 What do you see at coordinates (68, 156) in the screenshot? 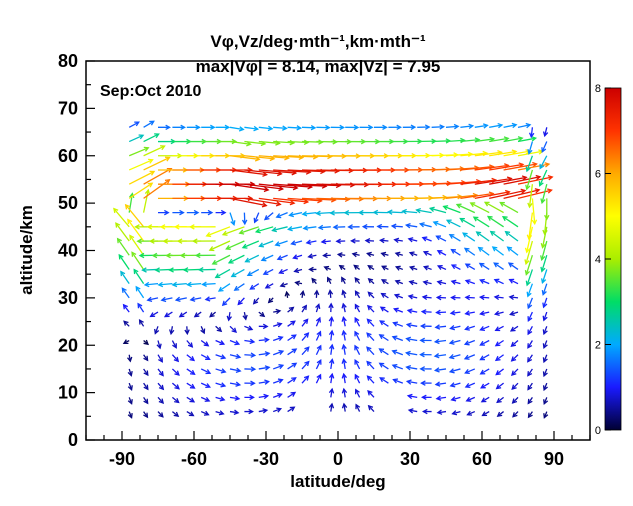
I see `y-tick-label: 60` at bounding box center [68, 156].